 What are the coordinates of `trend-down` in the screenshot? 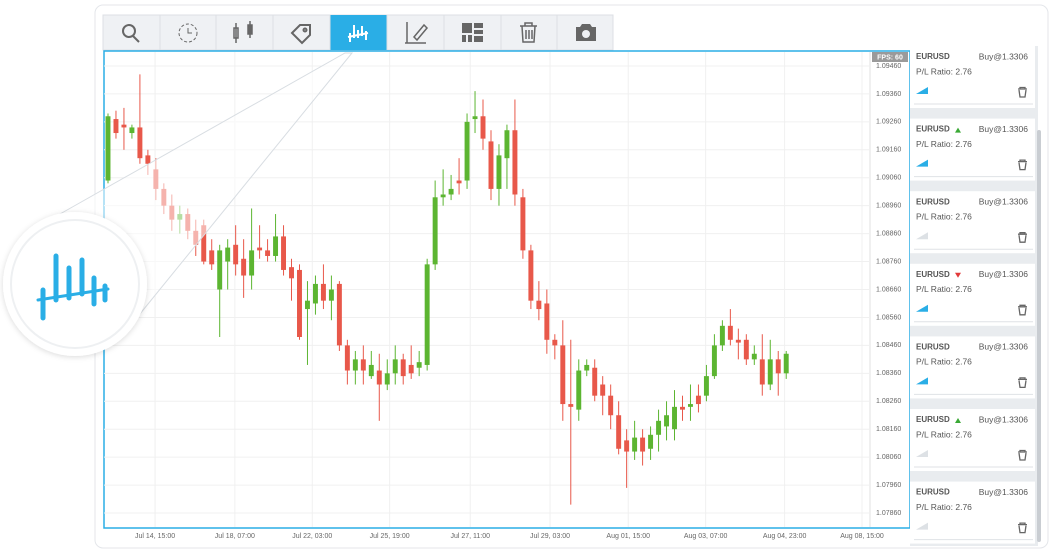 It's located at (958, 275).